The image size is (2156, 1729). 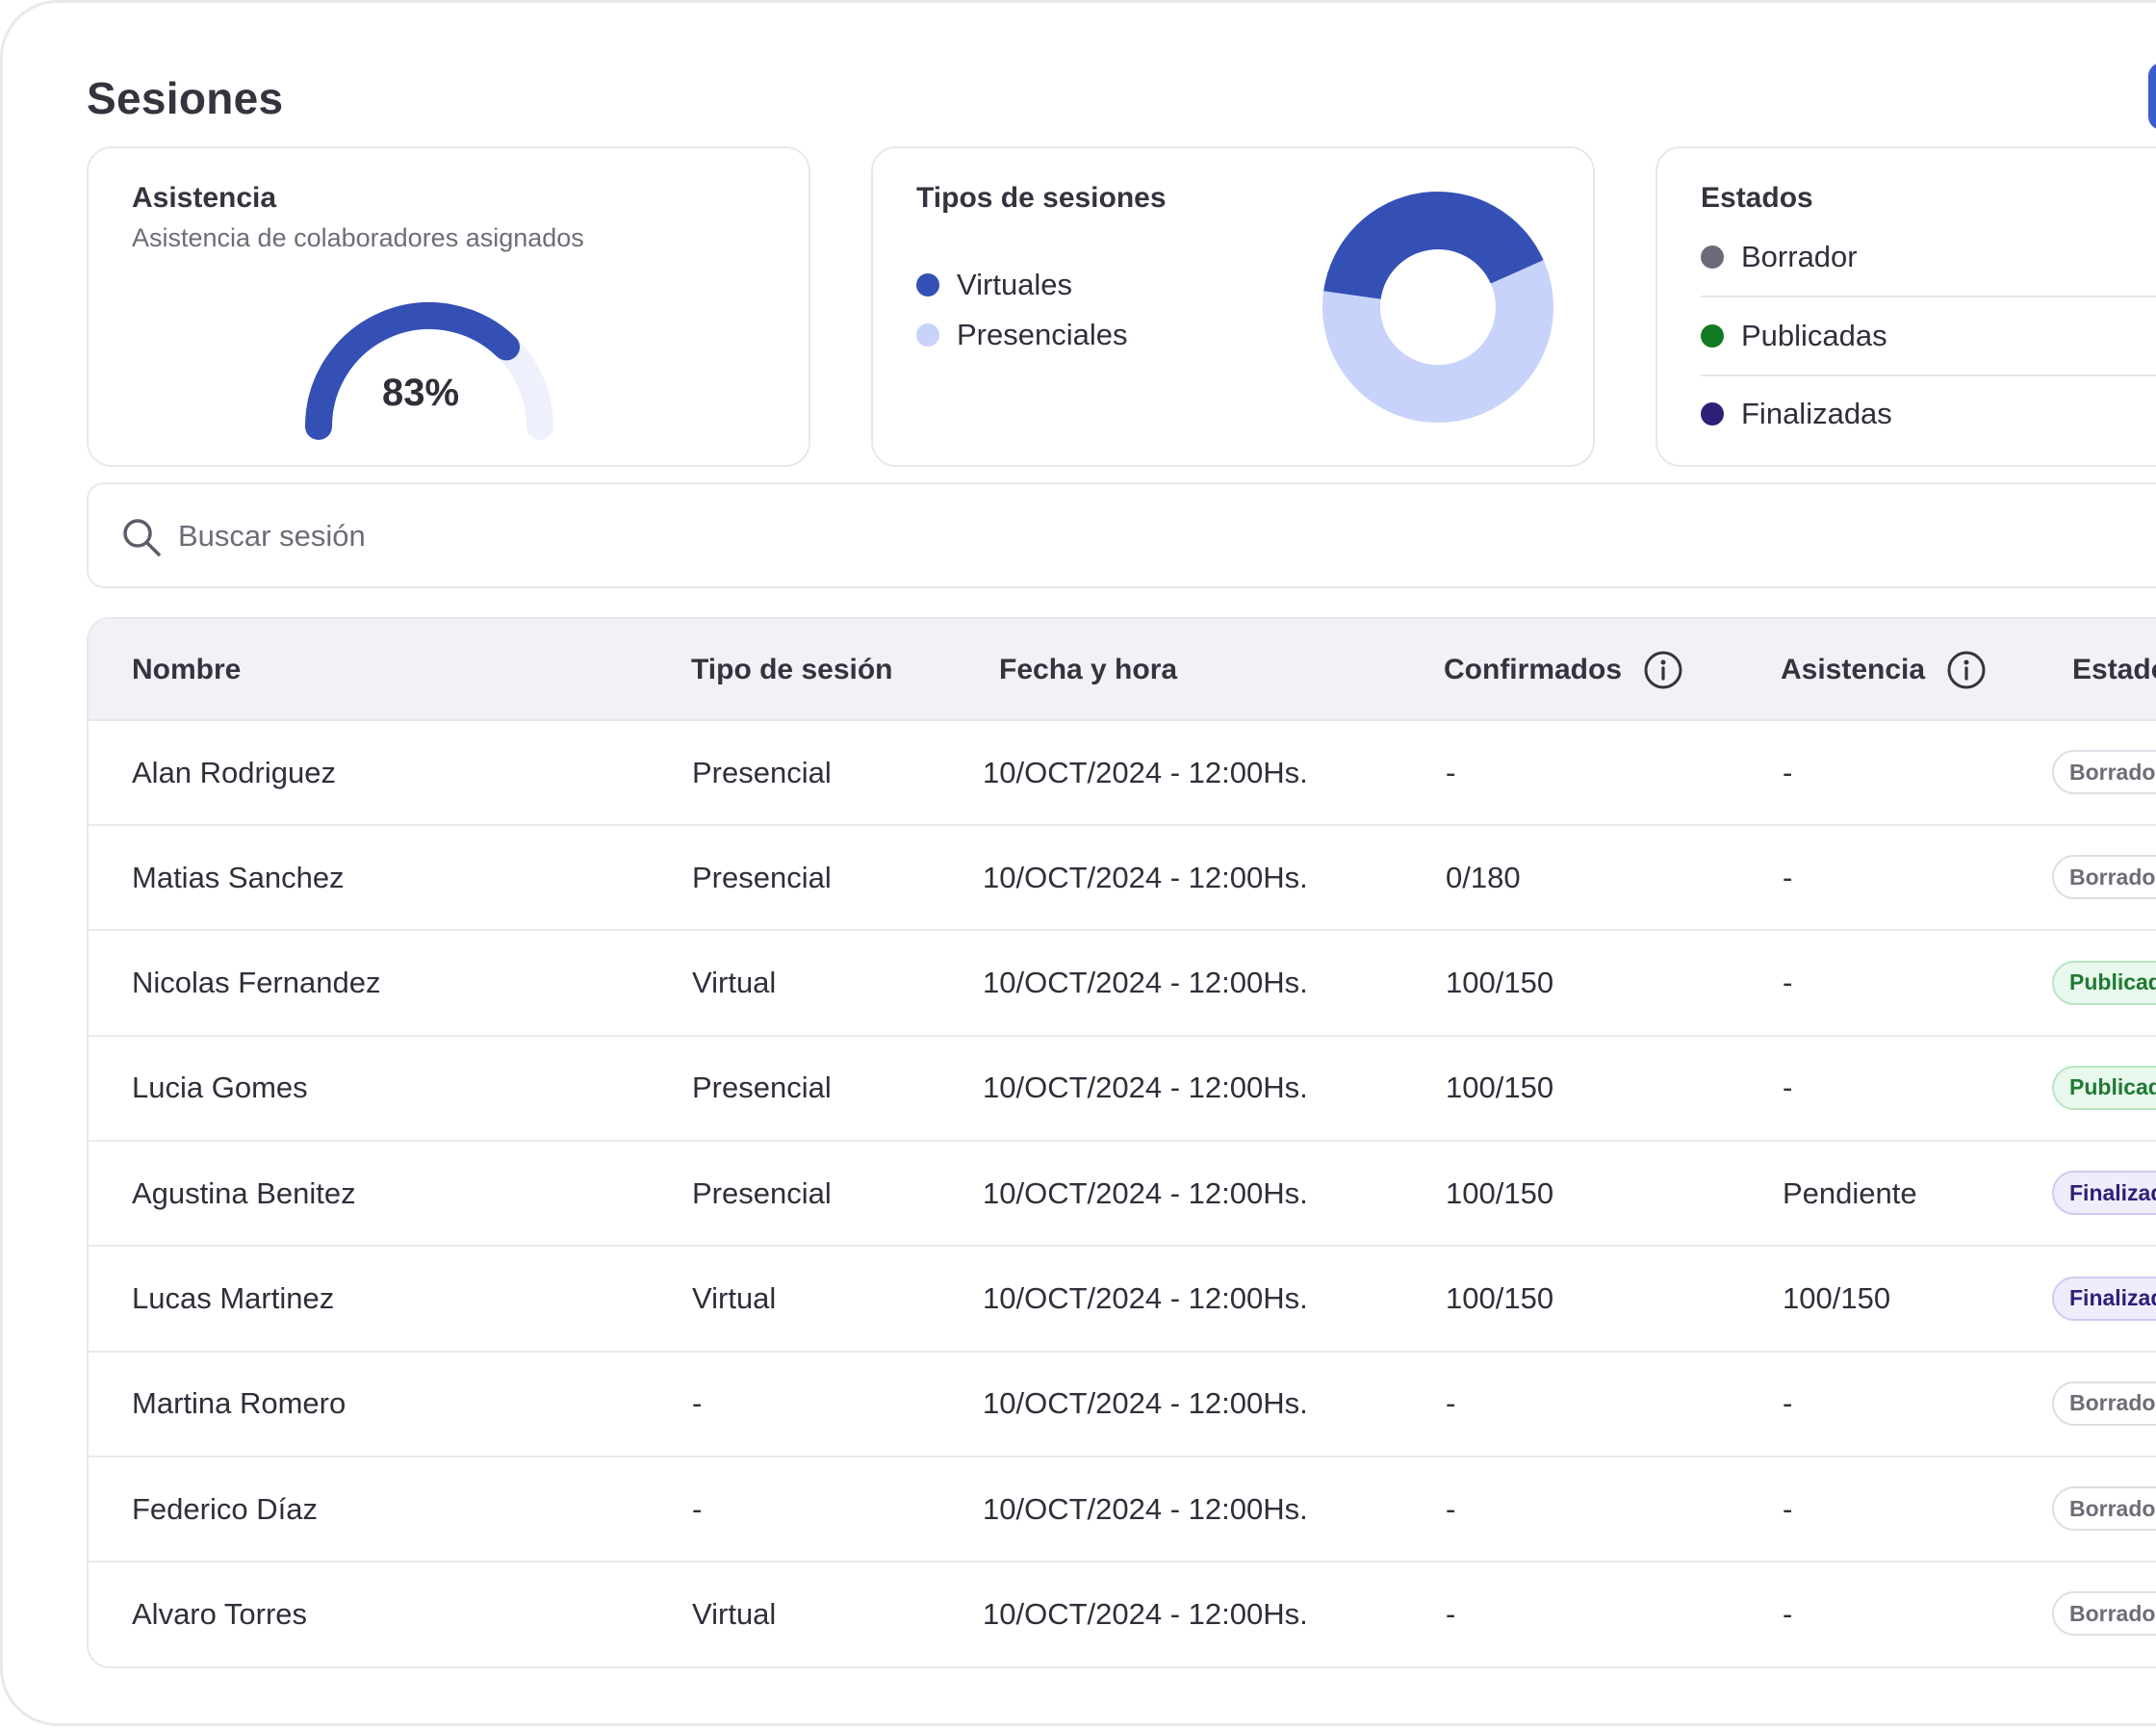 What do you see at coordinates (1041, 198) in the screenshot?
I see `session-types-card-title: Tipos de sesiones` at bounding box center [1041, 198].